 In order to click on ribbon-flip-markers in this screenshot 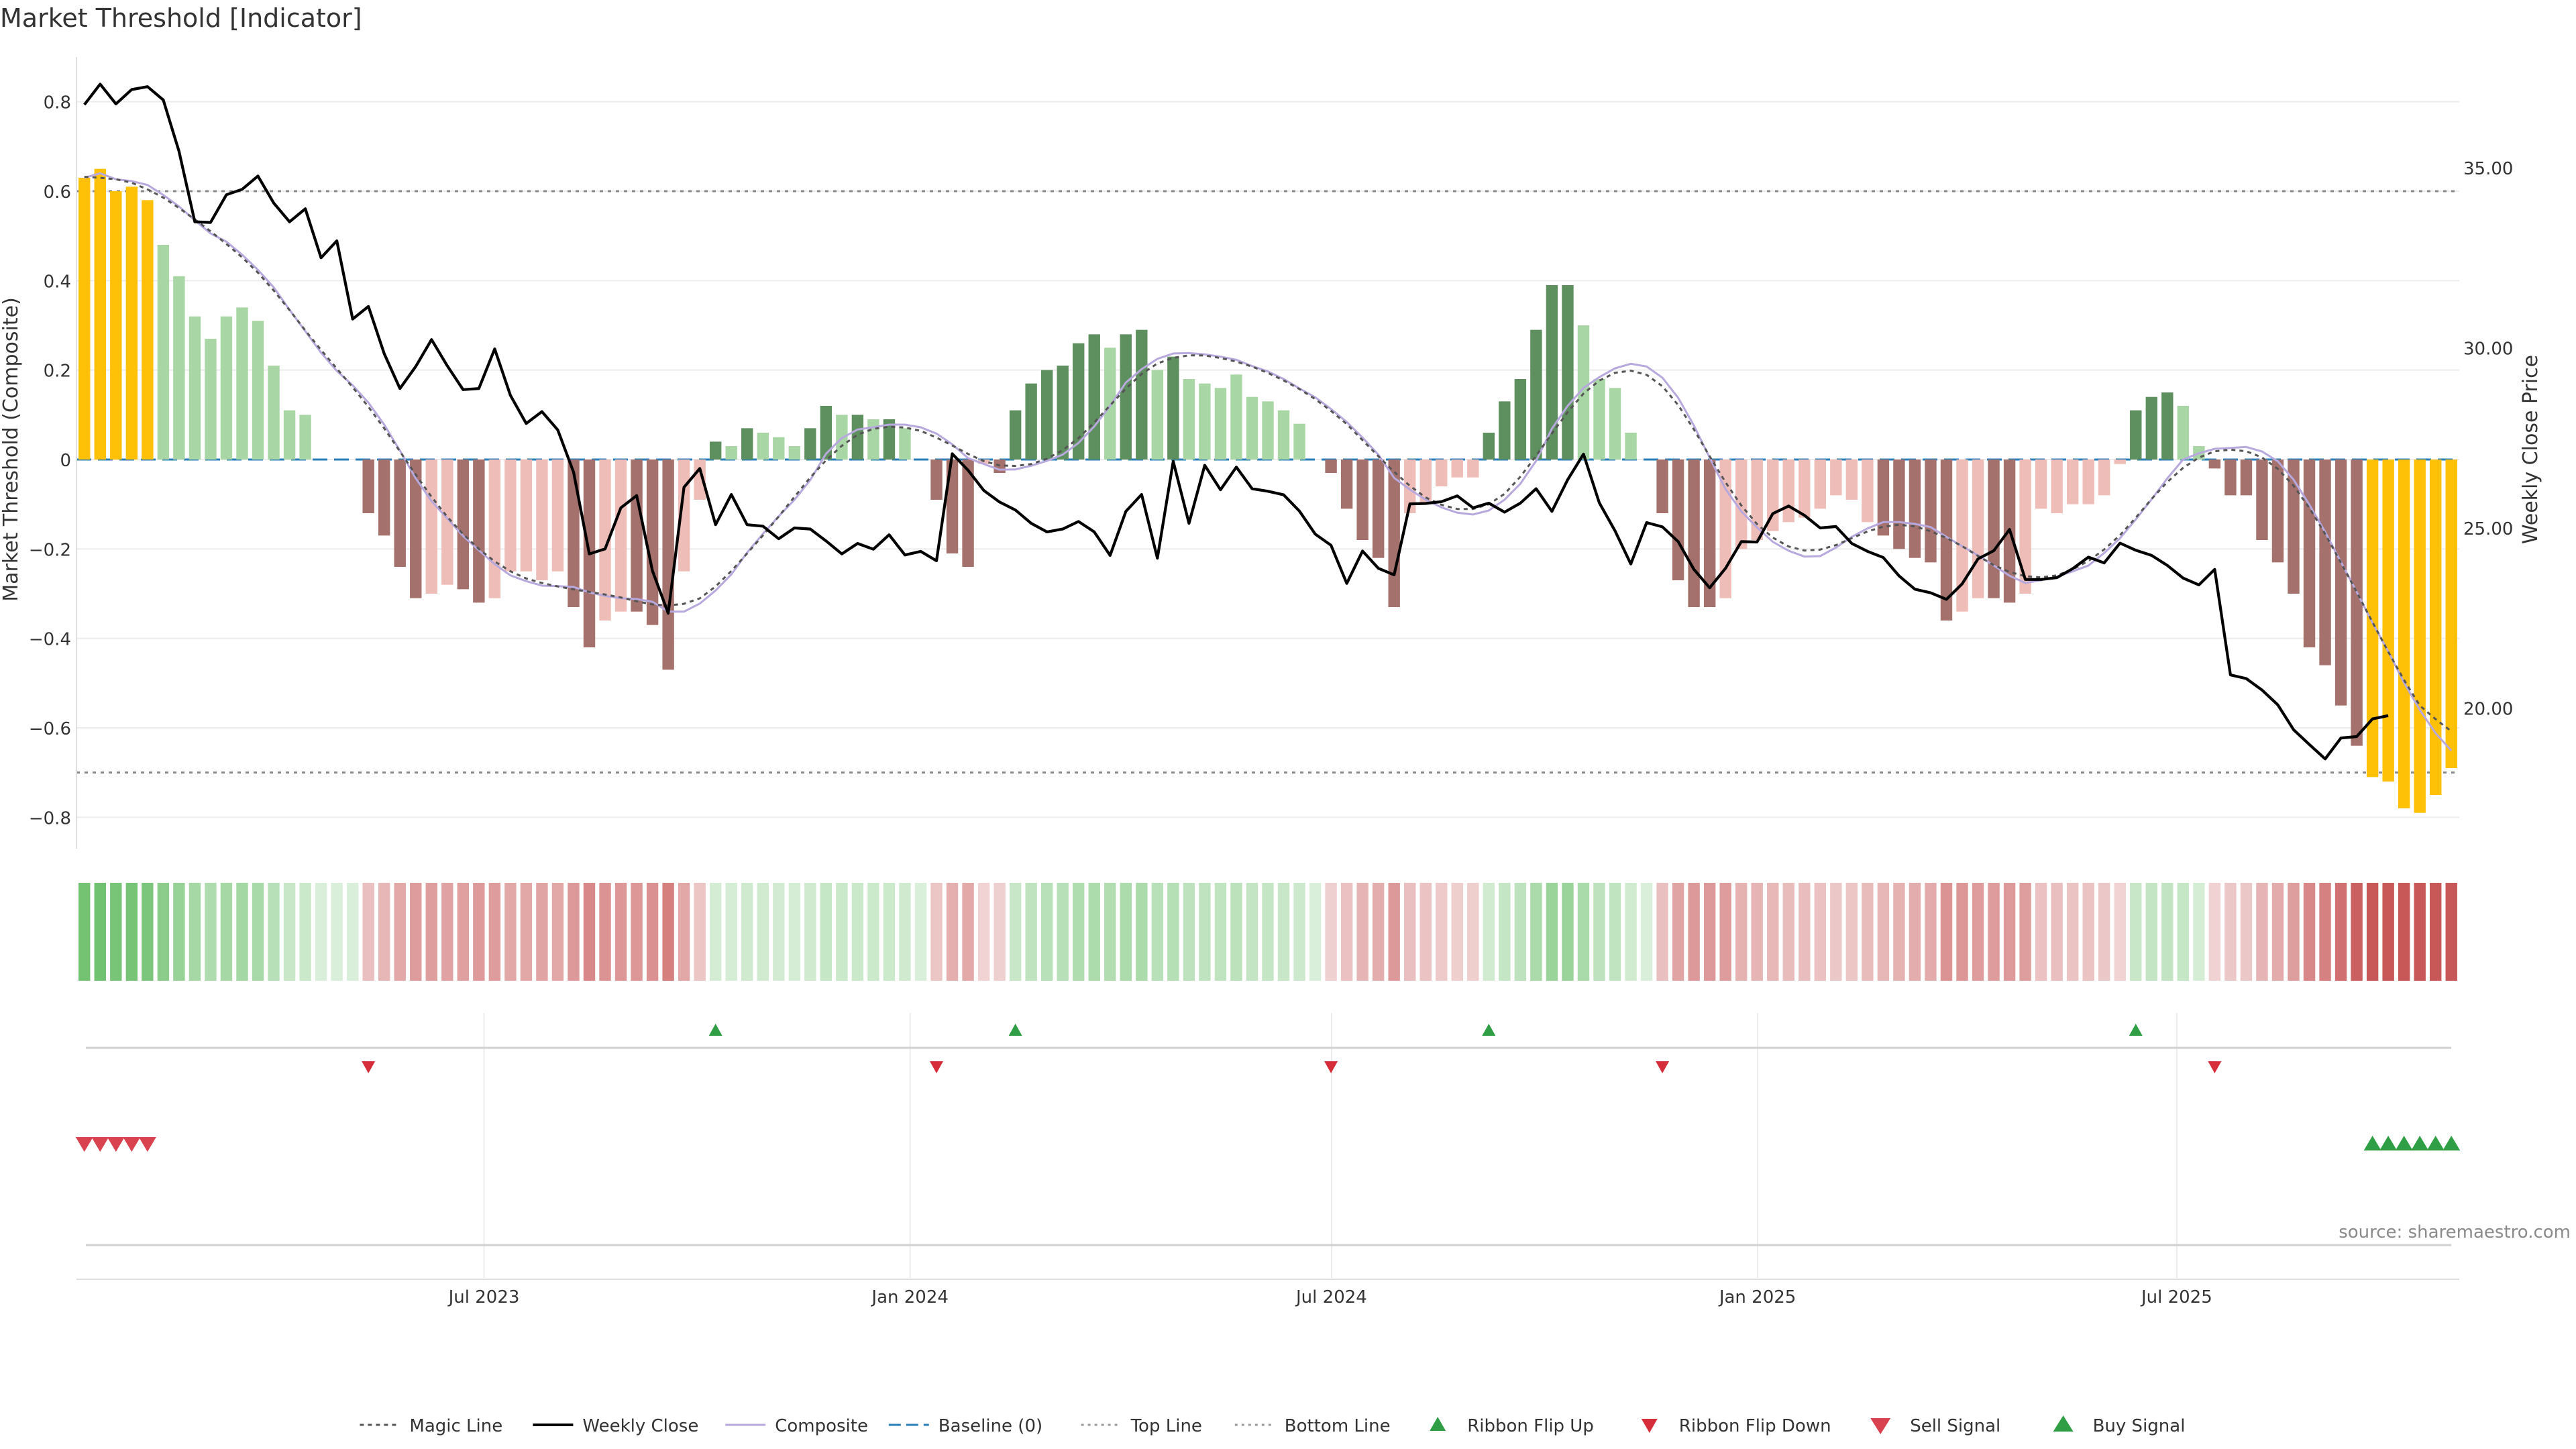, I will do `click(1292, 1048)`.